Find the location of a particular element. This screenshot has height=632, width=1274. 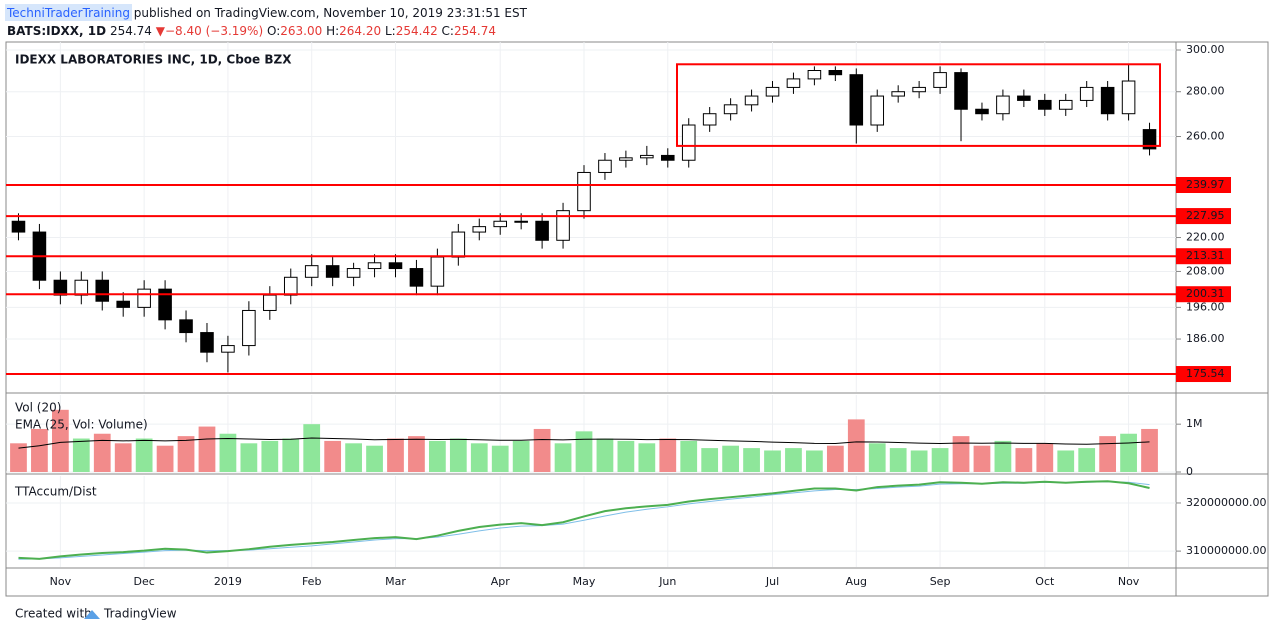

x-tick-label: Nov is located at coordinates (61, 581).